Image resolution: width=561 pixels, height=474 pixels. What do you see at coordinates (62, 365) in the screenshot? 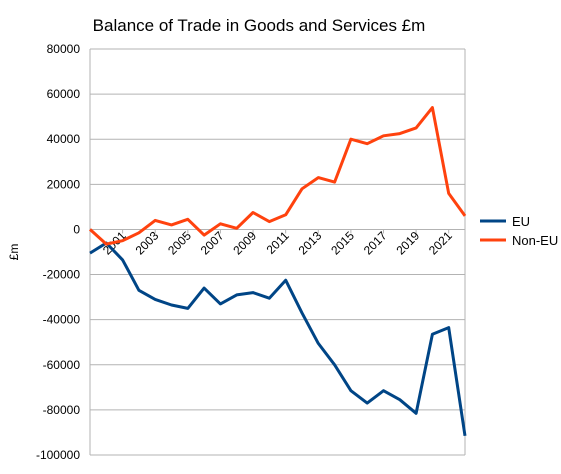
I see `y-tick-label: -60000` at bounding box center [62, 365].